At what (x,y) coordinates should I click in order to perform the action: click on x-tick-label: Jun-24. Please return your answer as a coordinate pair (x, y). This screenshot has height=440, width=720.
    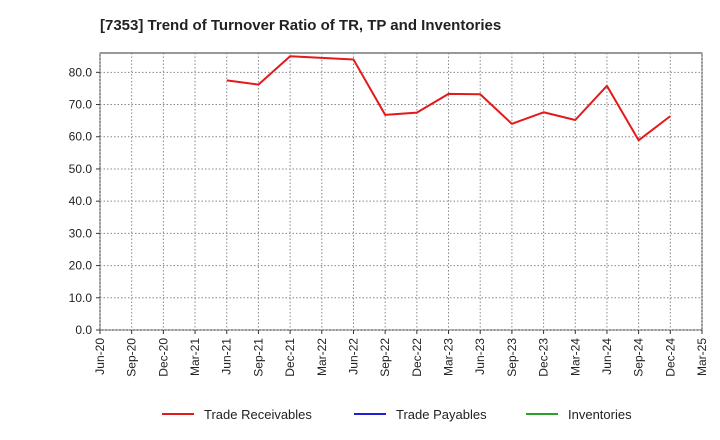
    Looking at the image, I should click on (607, 356).